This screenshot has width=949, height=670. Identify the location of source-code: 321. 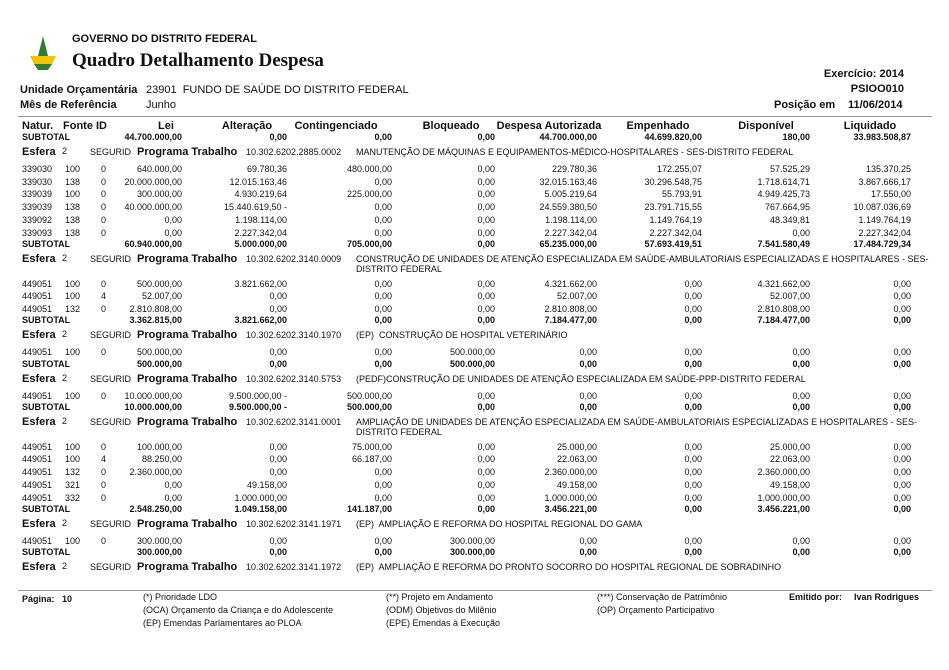
(72, 484).